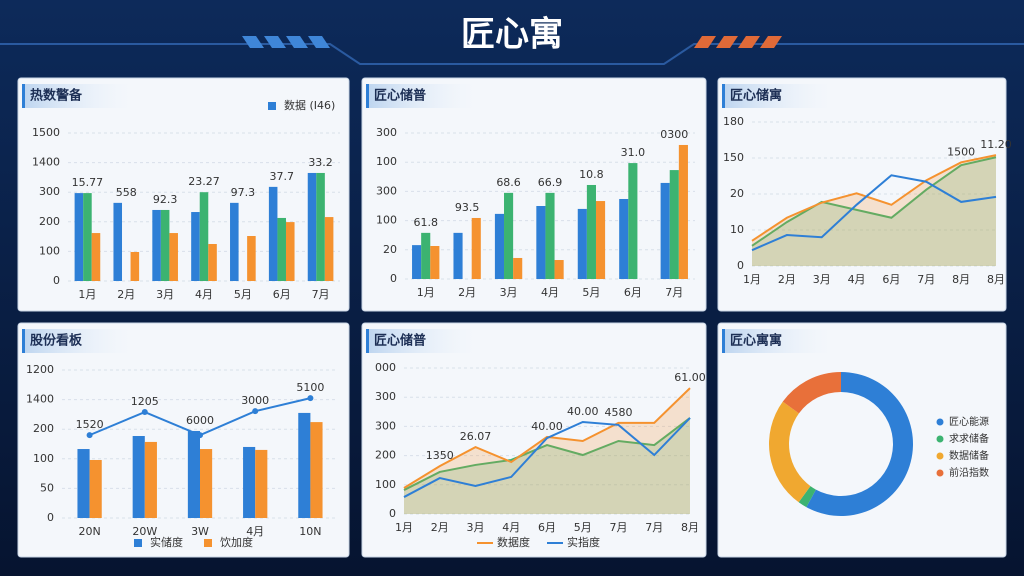  What do you see at coordinates (165, 199) in the screenshot?
I see `annotation: 92.3` at bounding box center [165, 199].